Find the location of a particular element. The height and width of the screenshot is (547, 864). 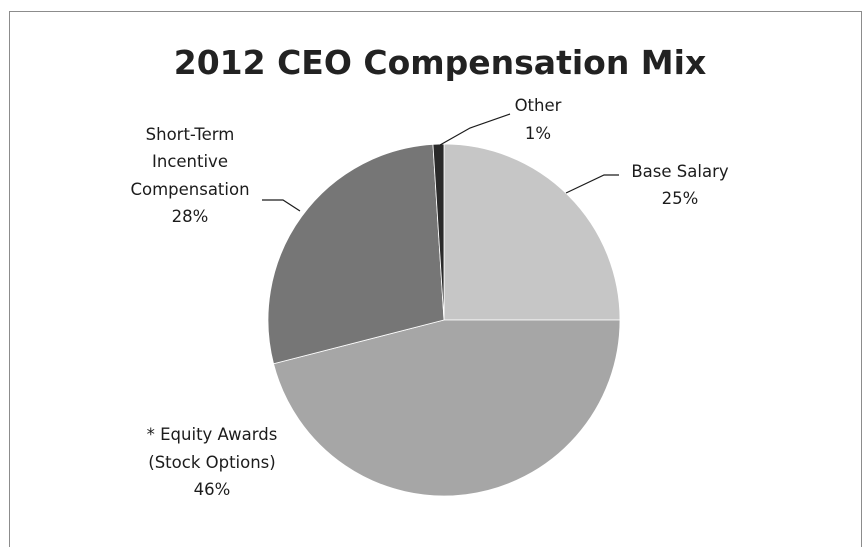

leader-lines is located at coordinates (440, 162).